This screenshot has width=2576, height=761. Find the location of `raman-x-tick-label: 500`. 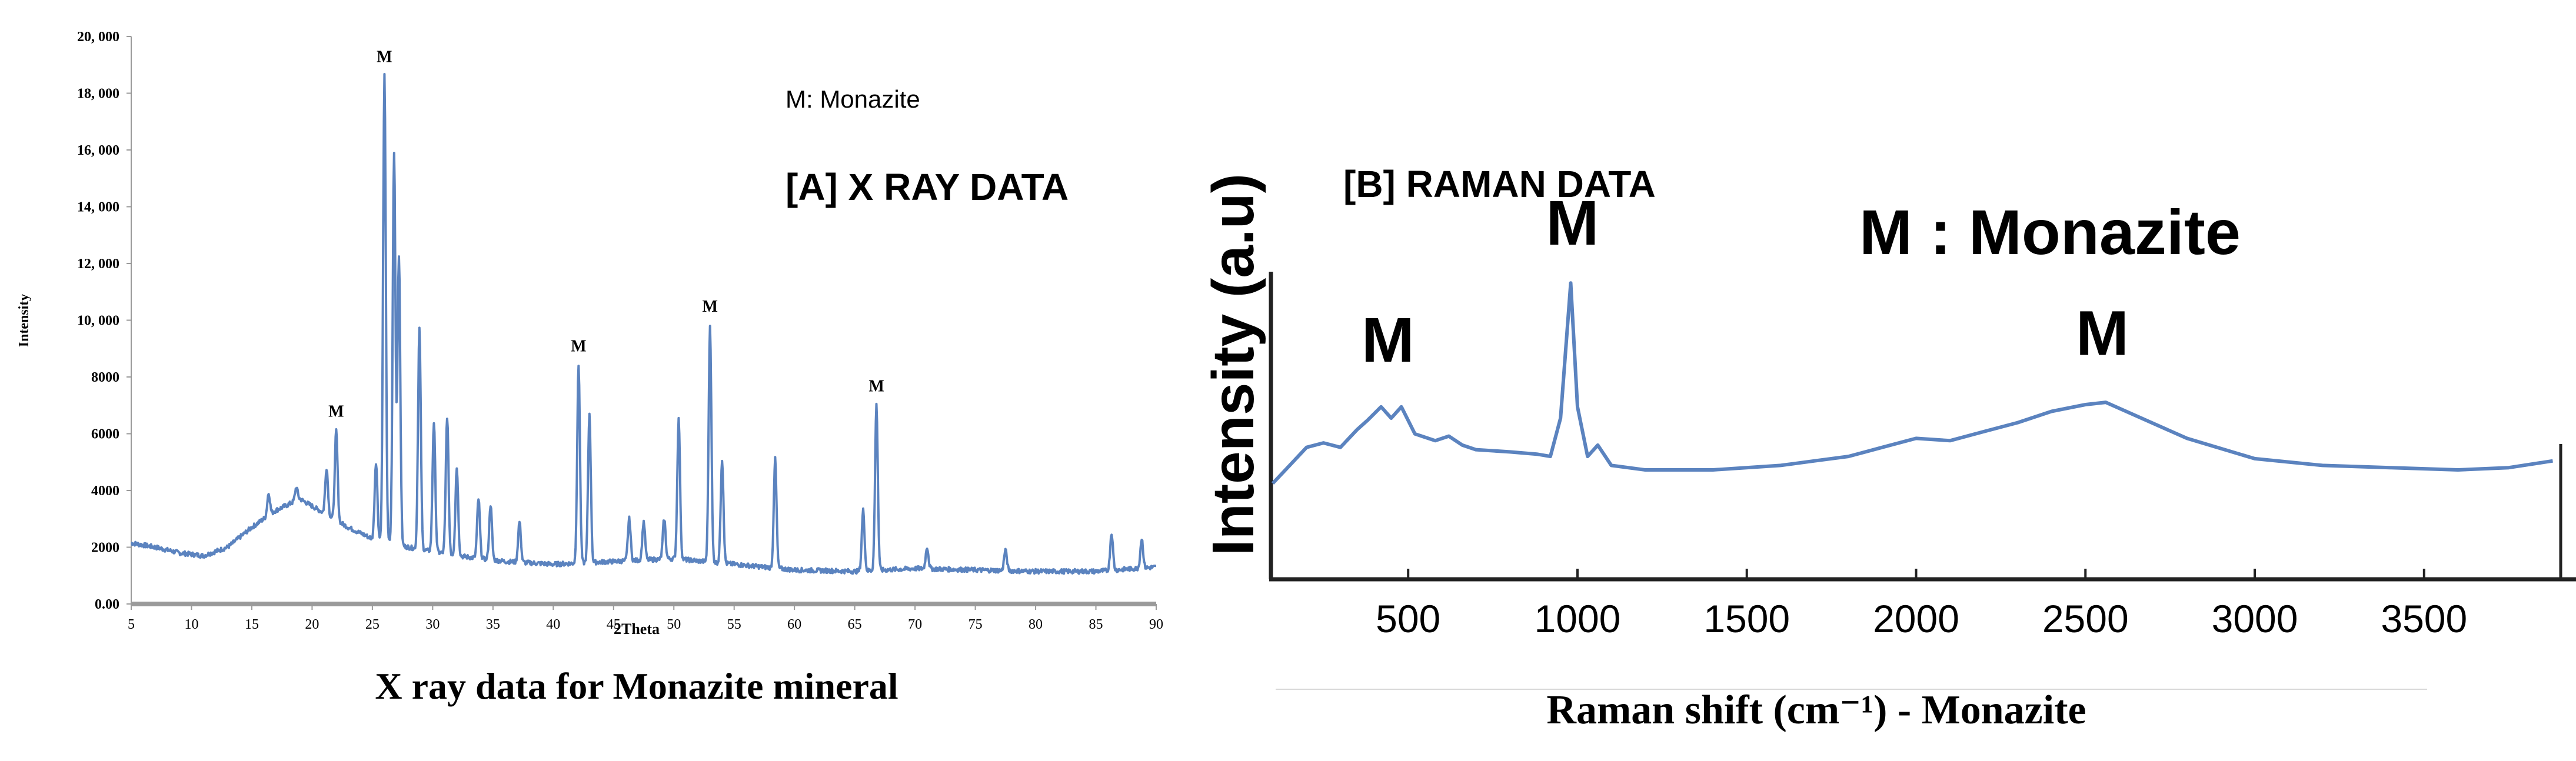

raman-x-tick-label: 500 is located at coordinates (1408, 618).